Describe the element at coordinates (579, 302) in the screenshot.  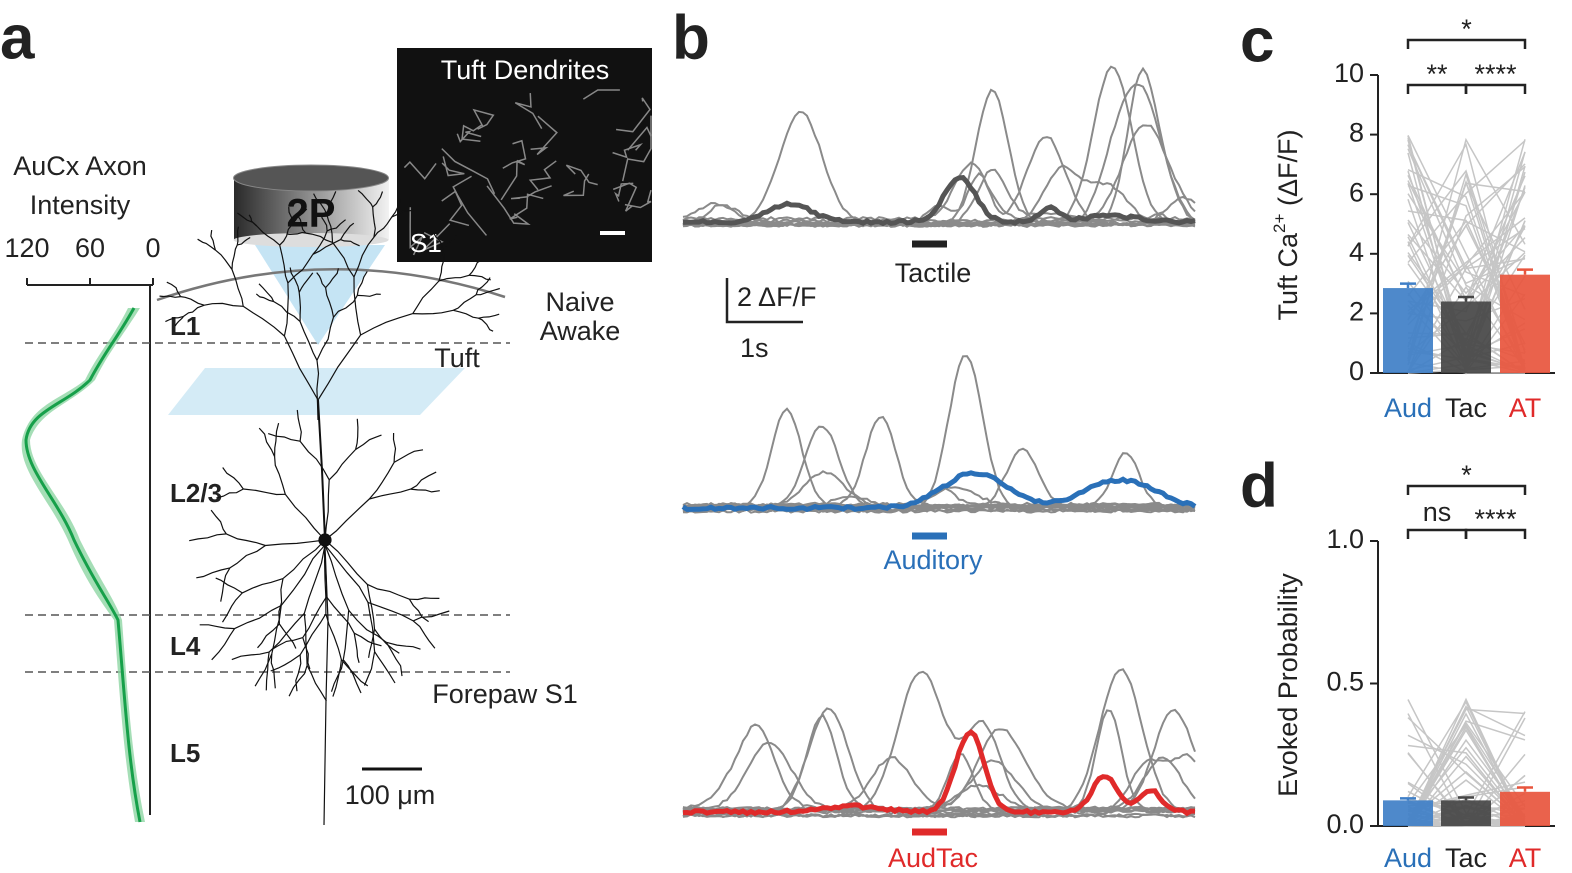
I see `state-label: Naive` at that location.